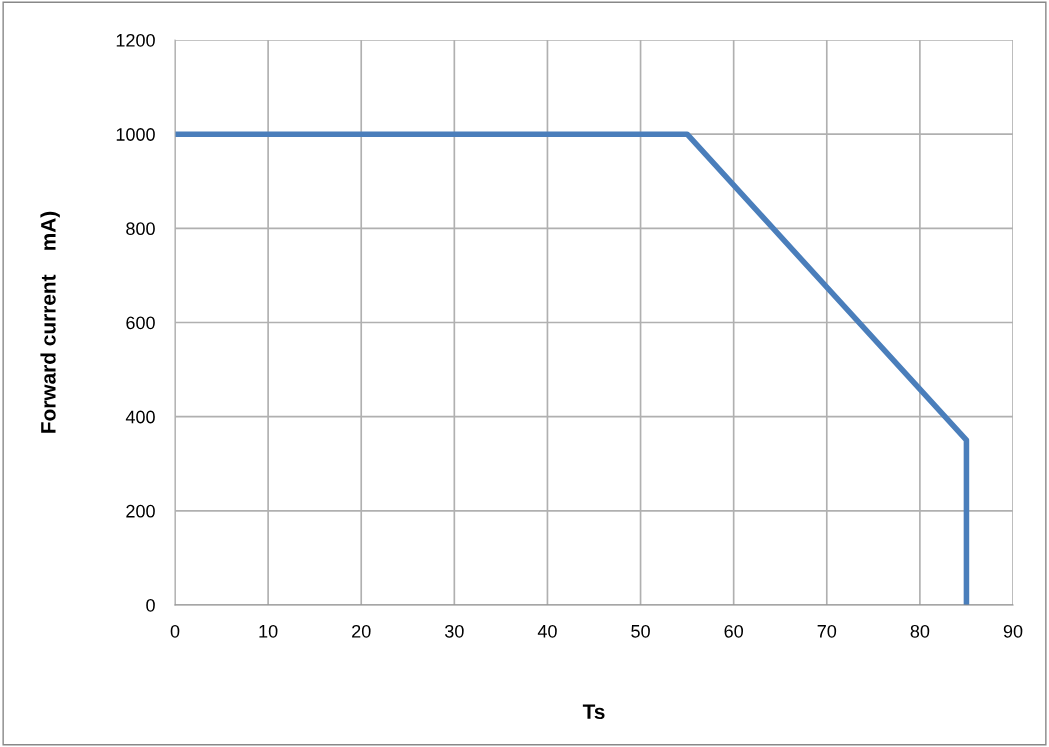 The image size is (1049, 747). I want to click on y-tick-label: 1200, so click(135, 40).